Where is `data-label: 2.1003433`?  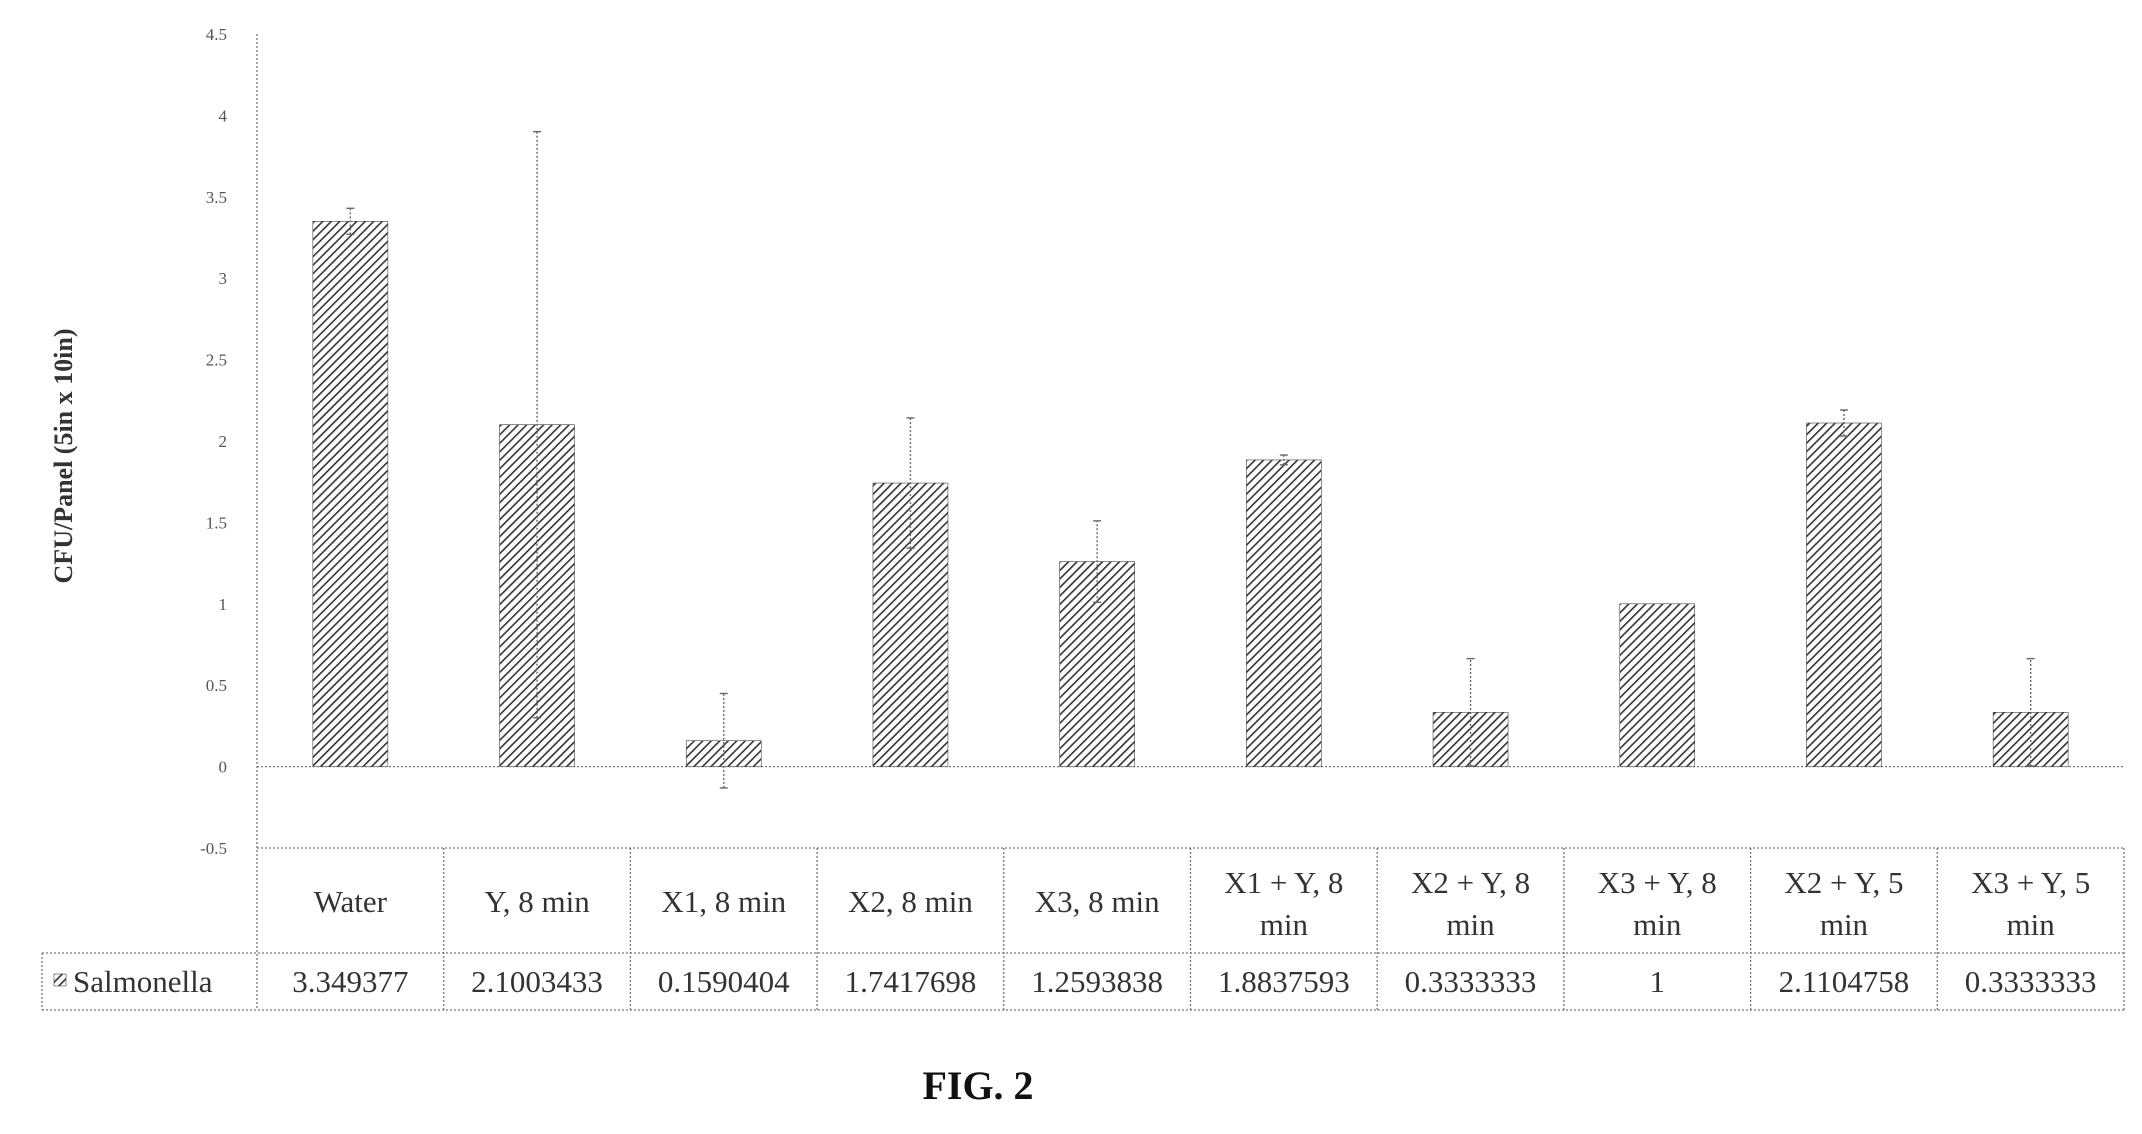
data-label: 2.1003433 is located at coordinates (537, 981).